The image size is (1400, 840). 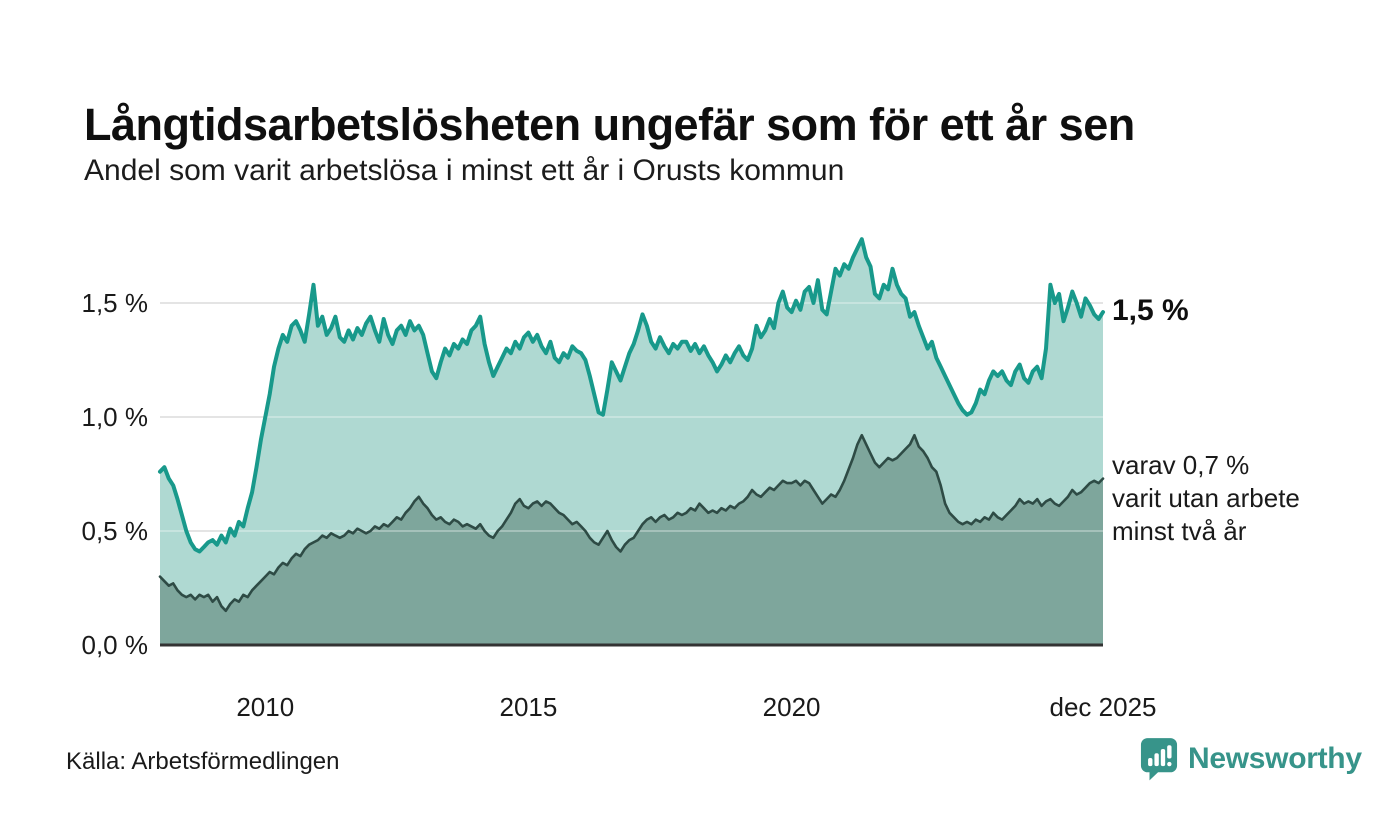 I want to click on subset-label-line2: varit utan arbete, so click(x=1206, y=497).